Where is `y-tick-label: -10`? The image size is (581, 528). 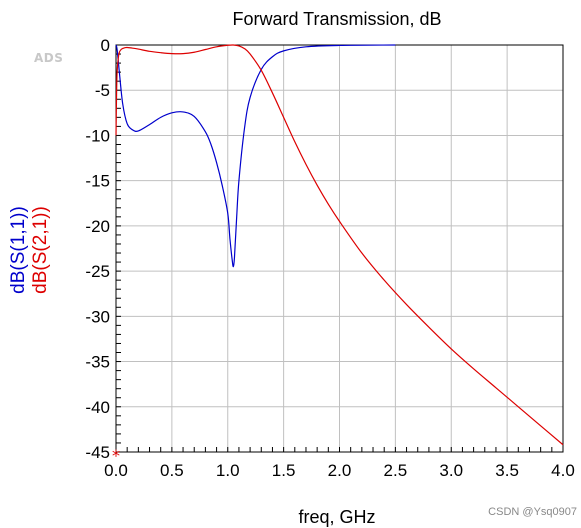 y-tick-label: -10 is located at coordinates (97, 135).